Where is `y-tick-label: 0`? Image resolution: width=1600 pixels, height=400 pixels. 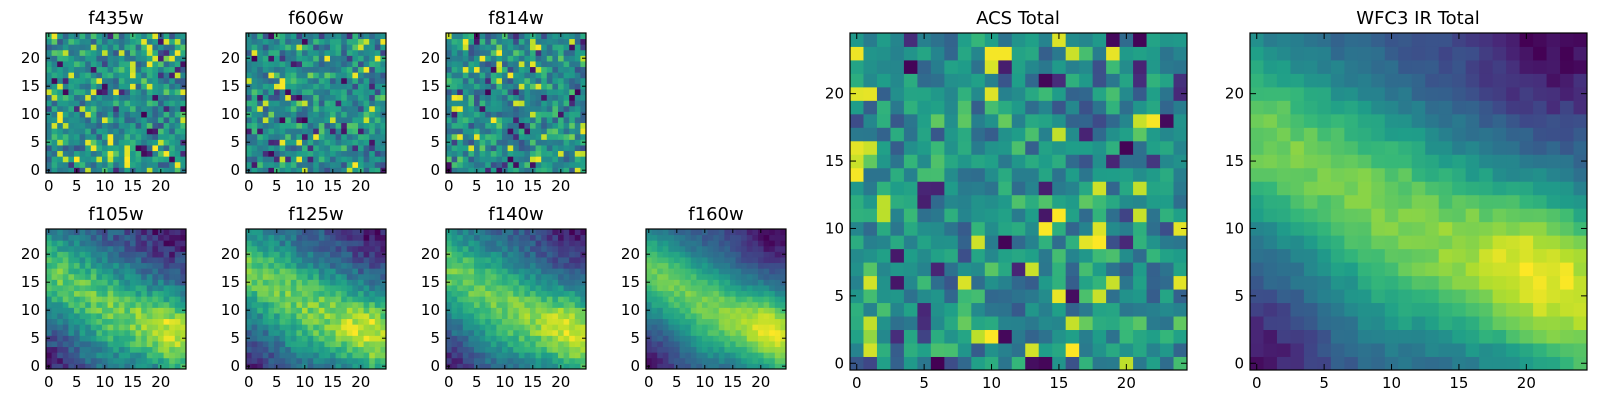 y-tick-label: 0 is located at coordinates (35, 170).